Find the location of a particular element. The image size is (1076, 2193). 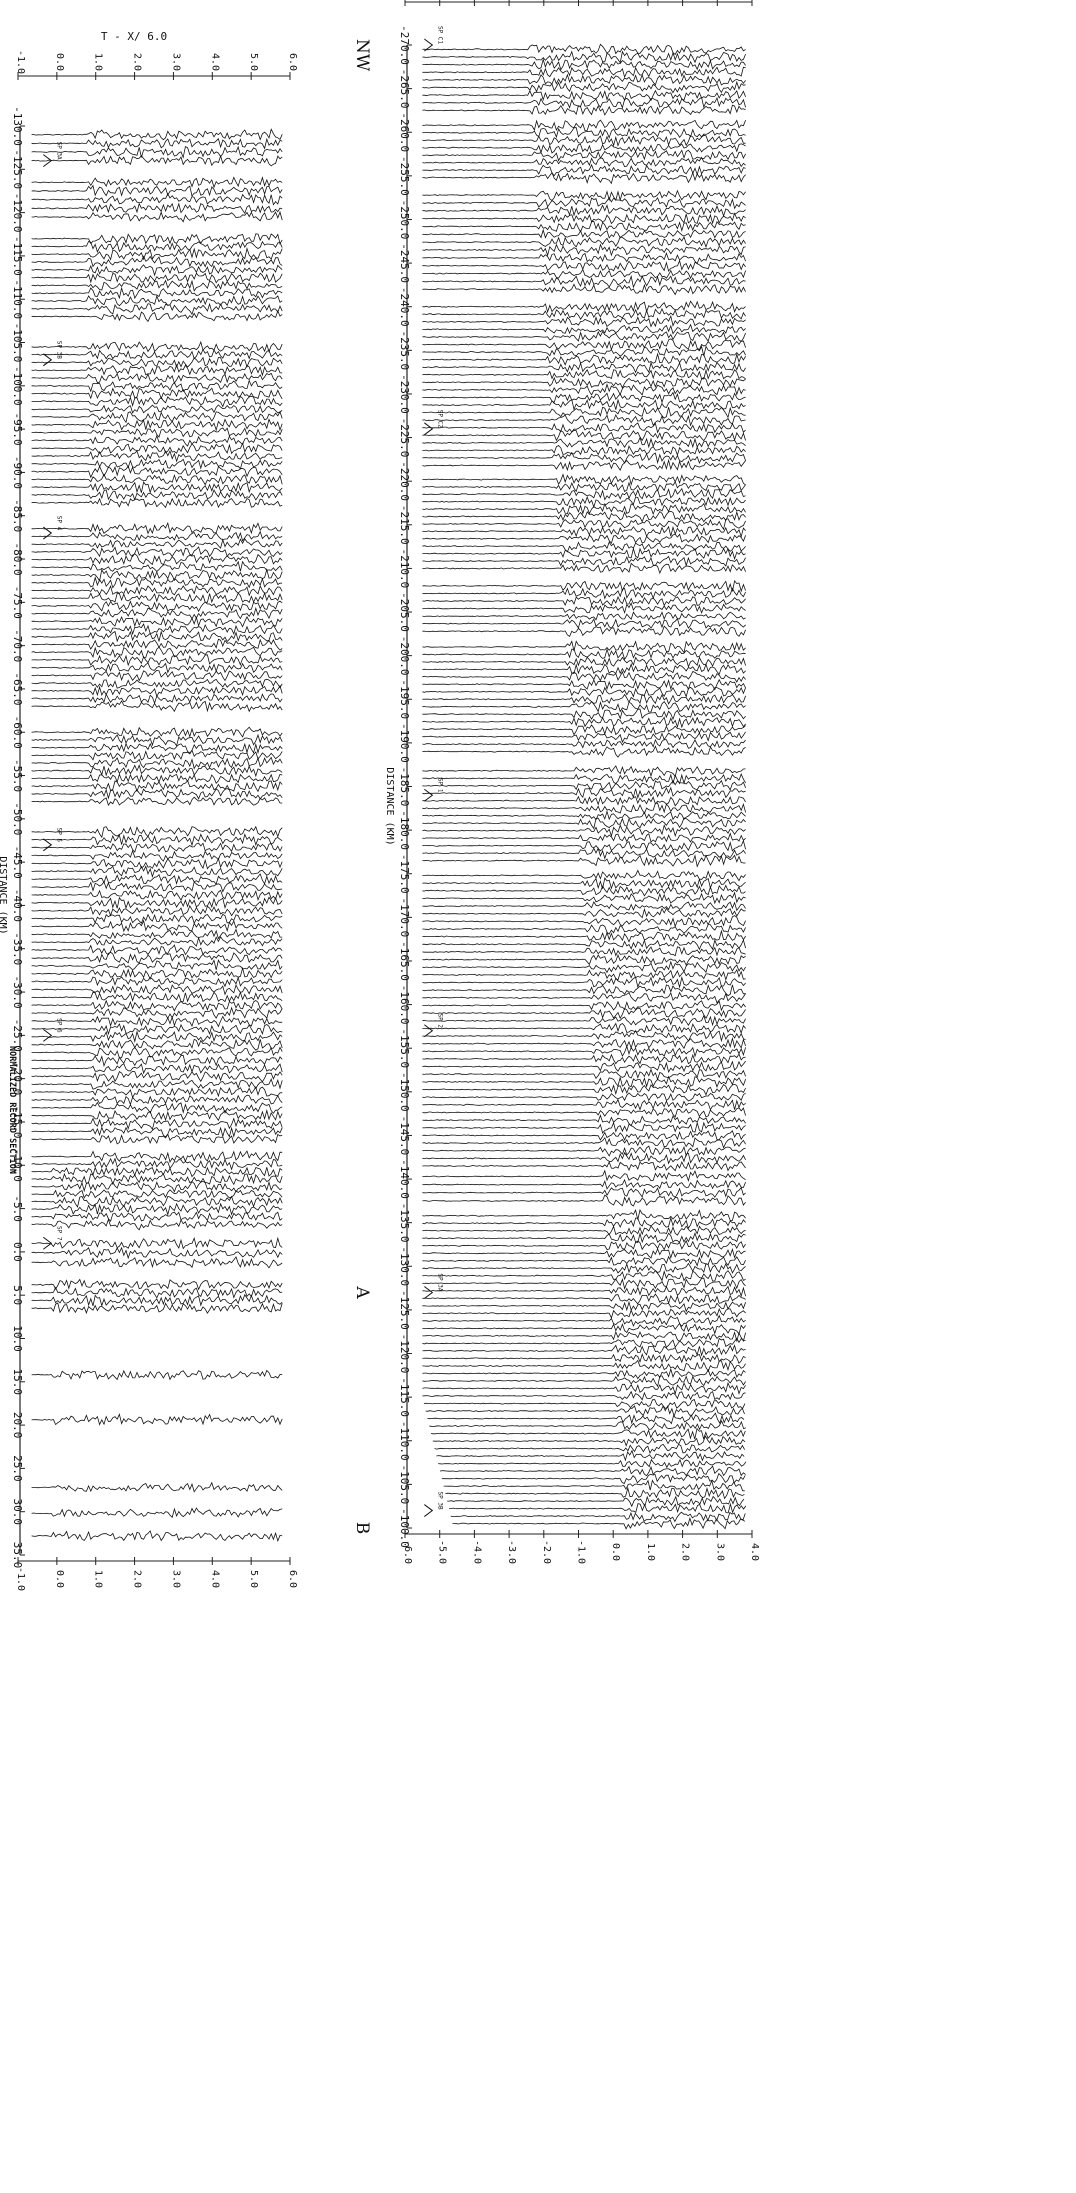

time-tick-label-bottom: 1.0 is located at coordinates (98, 1579).